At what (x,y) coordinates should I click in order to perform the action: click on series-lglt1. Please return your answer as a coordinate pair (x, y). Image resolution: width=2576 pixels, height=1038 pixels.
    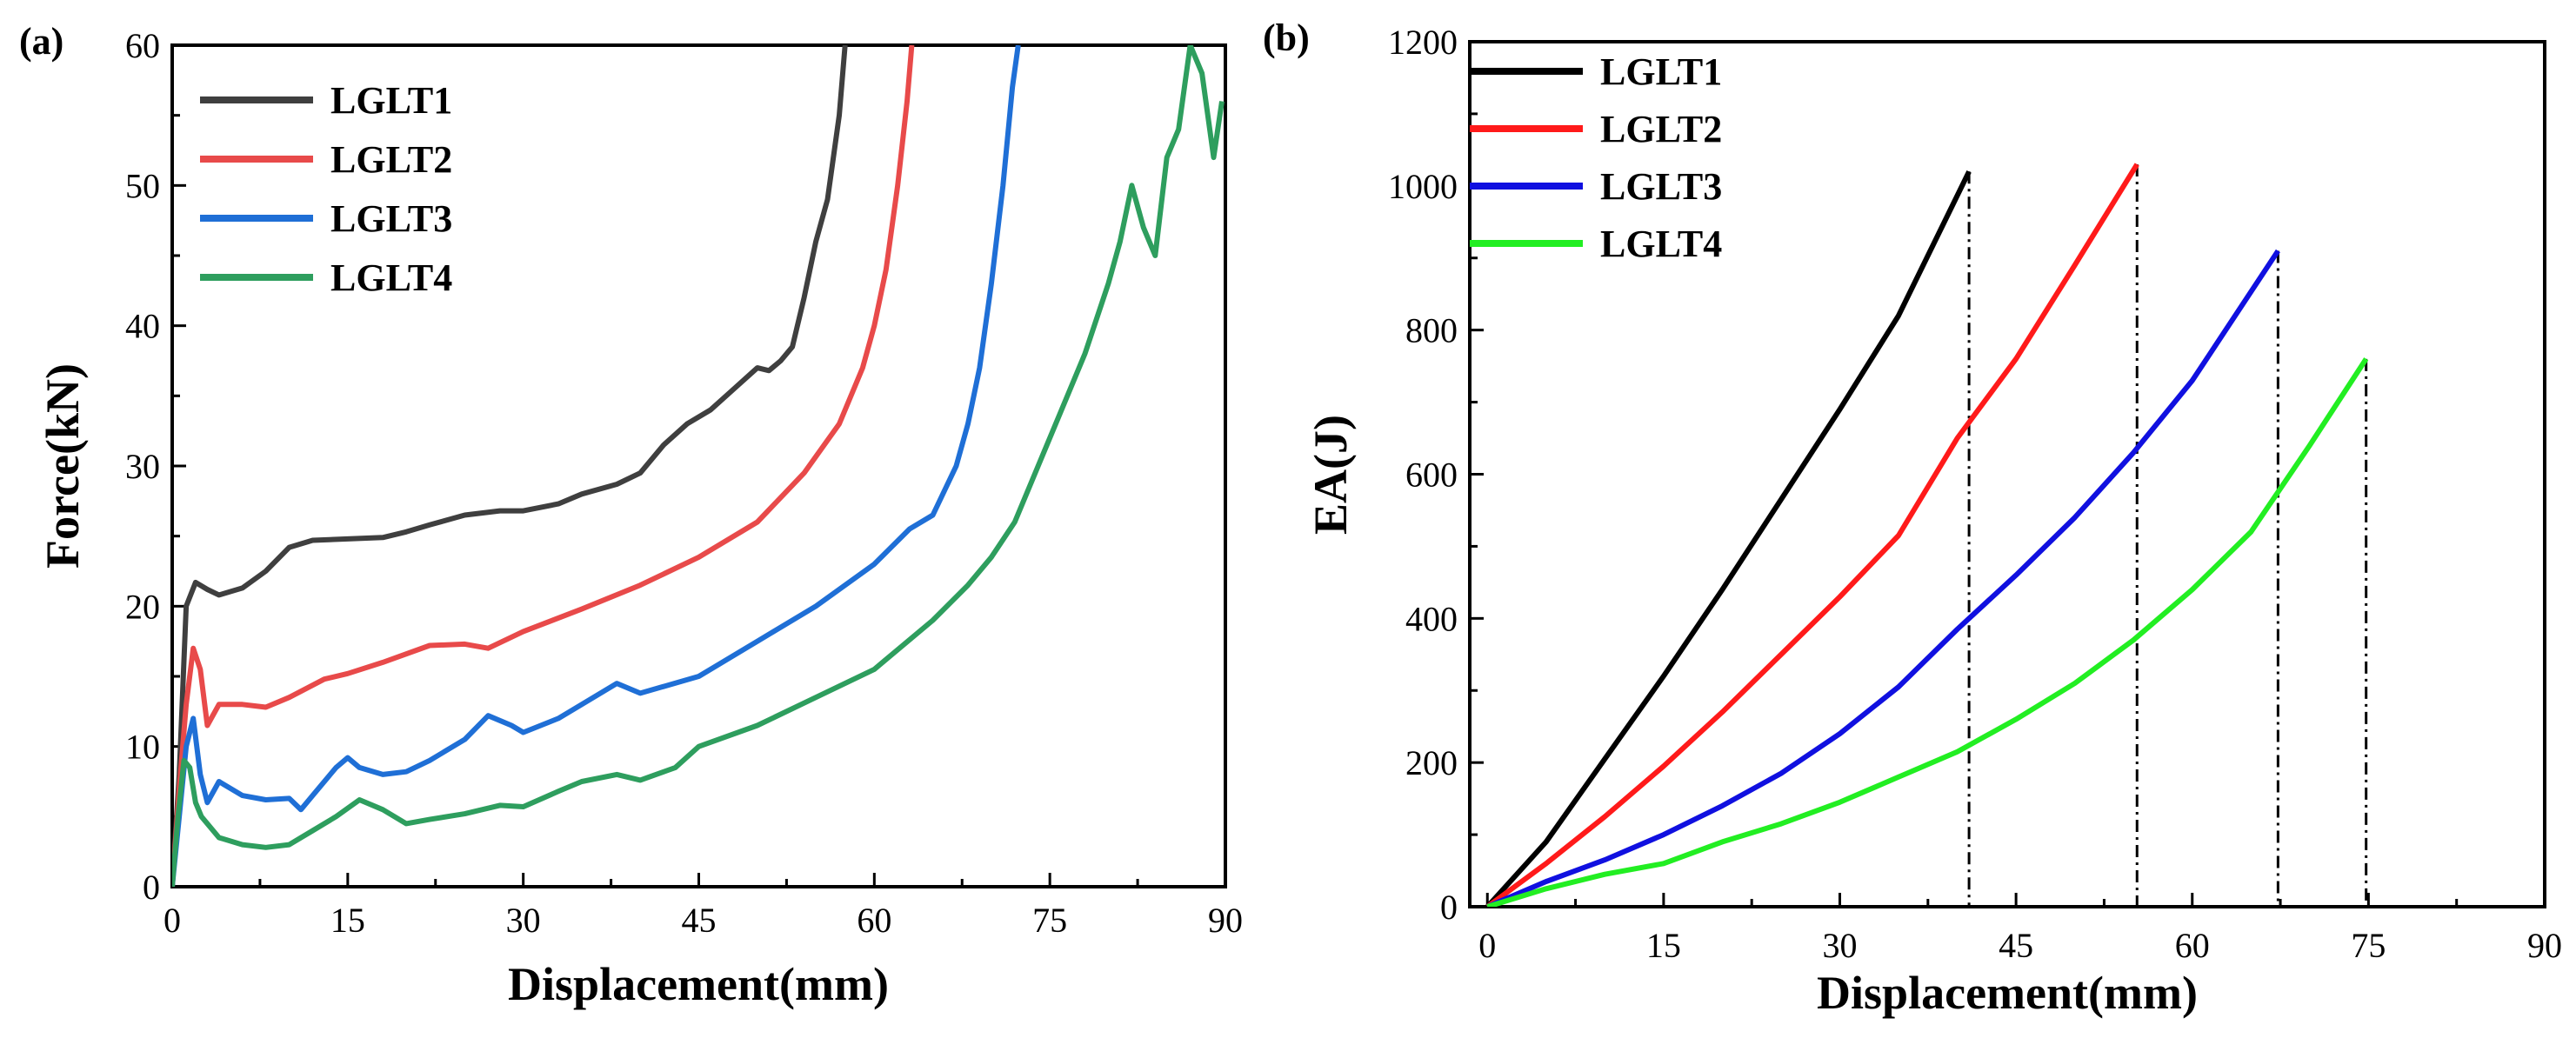
    Looking at the image, I should click on (1728, 538).